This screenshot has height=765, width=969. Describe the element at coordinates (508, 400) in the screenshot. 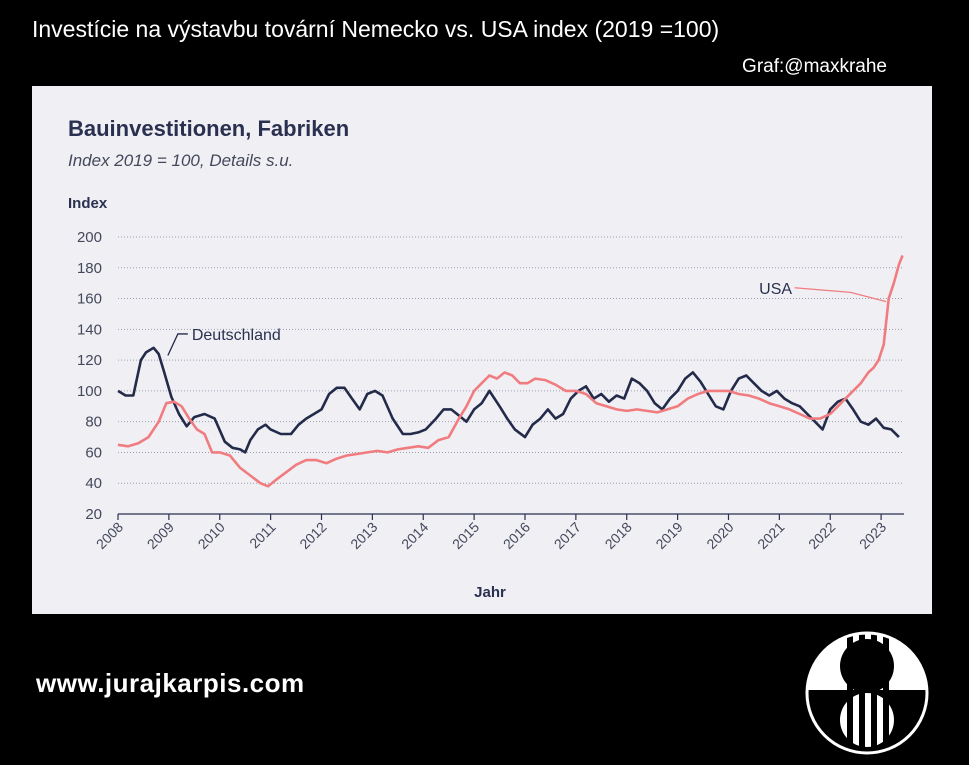

I see `series-line-deutschland` at that location.